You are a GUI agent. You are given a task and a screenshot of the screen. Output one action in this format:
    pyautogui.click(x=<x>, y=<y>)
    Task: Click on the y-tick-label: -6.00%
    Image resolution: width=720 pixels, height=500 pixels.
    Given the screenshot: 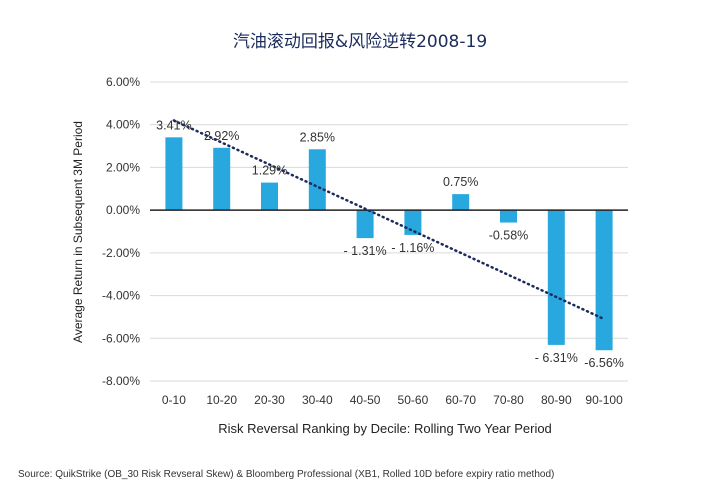 What is the action you would take?
    pyautogui.click(x=121, y=338)
    